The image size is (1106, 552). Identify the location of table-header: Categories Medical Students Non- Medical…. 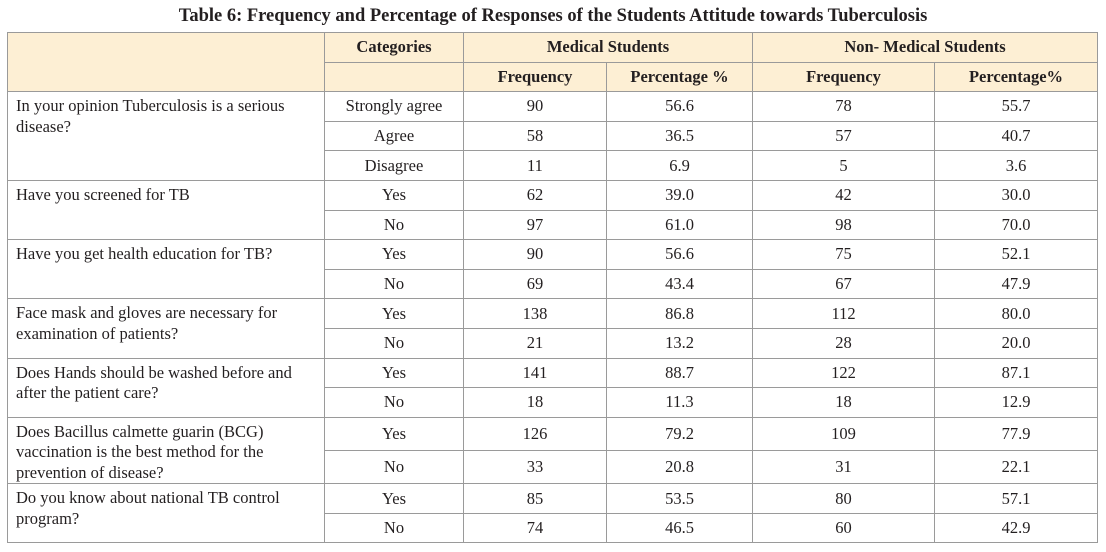
(553, 62).